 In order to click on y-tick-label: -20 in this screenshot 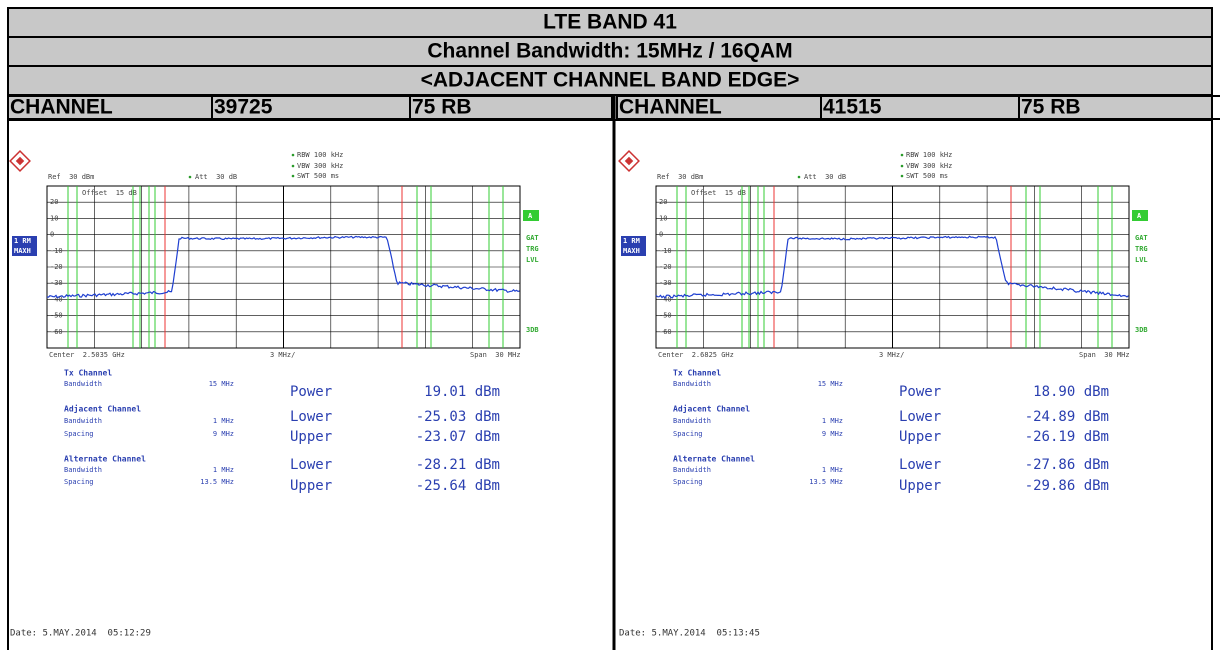, I will do `click(665, 267)`.